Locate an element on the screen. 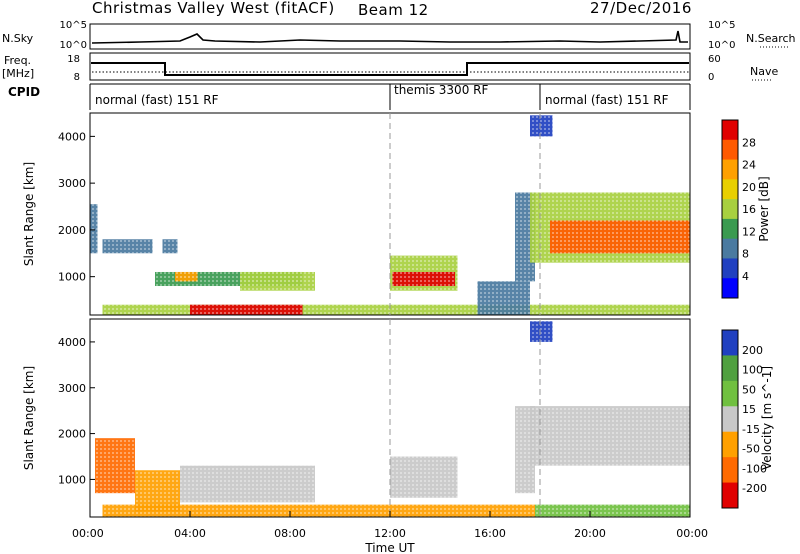 The image size is (800, 554). colorbar-tick-label: 12 is located at coordinates (749, 231).